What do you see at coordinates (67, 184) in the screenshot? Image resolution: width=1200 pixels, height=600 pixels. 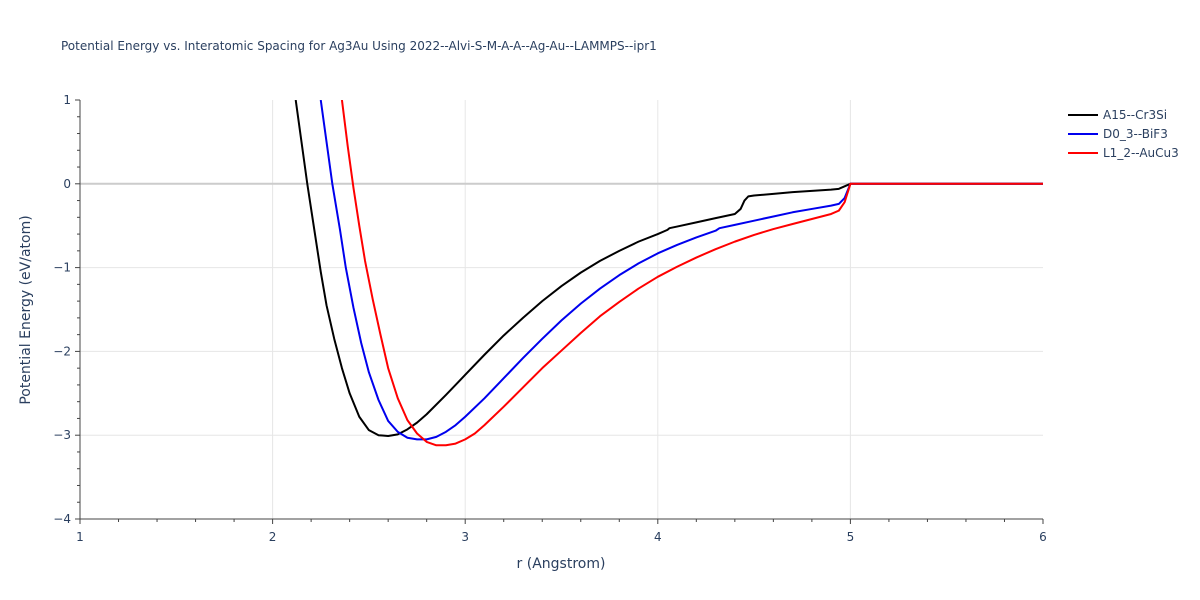 I see `y-tick-label: 0` at bounding box center [67, 184].